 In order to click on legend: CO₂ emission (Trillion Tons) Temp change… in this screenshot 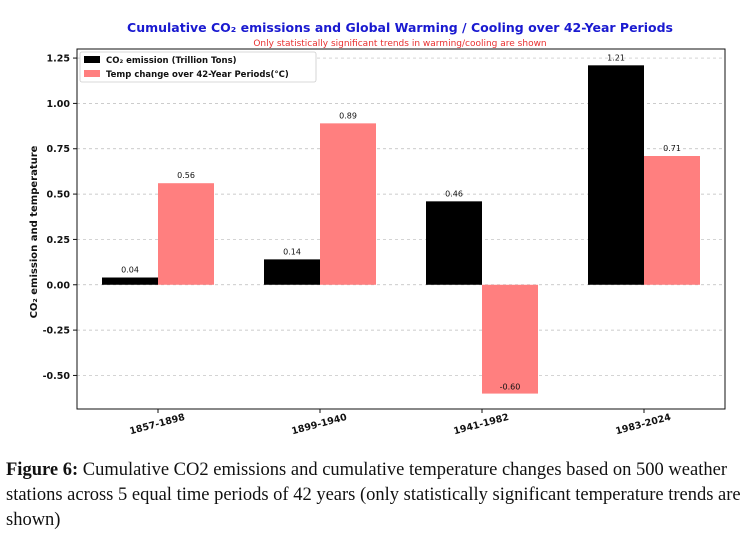, I will do `click(198, 67)`.